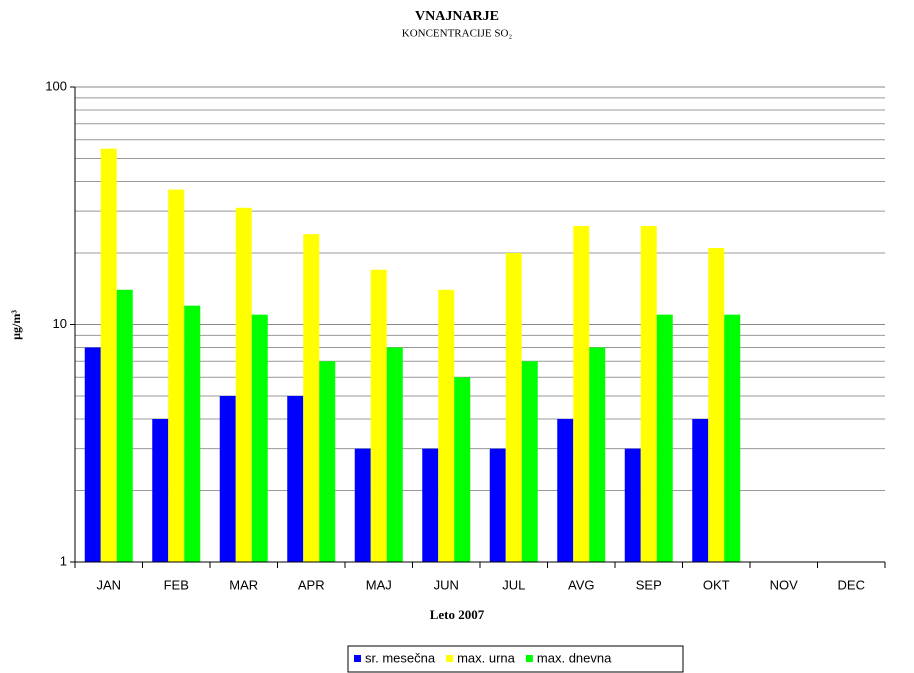 The width and height of the screenshot is (914, 673). Describe the element at coordinates (63, 560) in the screenshot. I see `y-tick-label: 1` at that location.